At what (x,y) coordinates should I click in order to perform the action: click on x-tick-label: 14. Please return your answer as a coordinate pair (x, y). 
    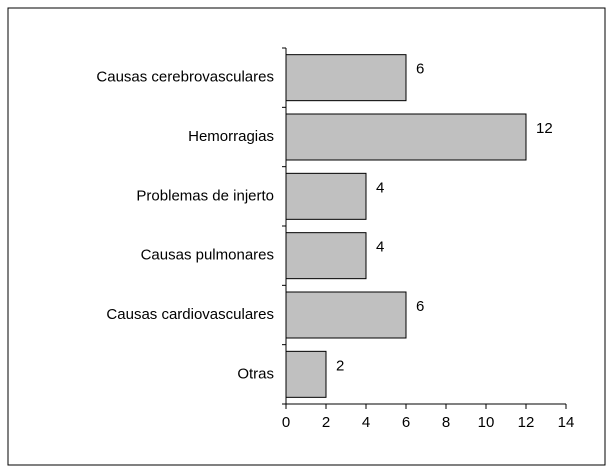
    Looking at the image, I should click on (566, 422).